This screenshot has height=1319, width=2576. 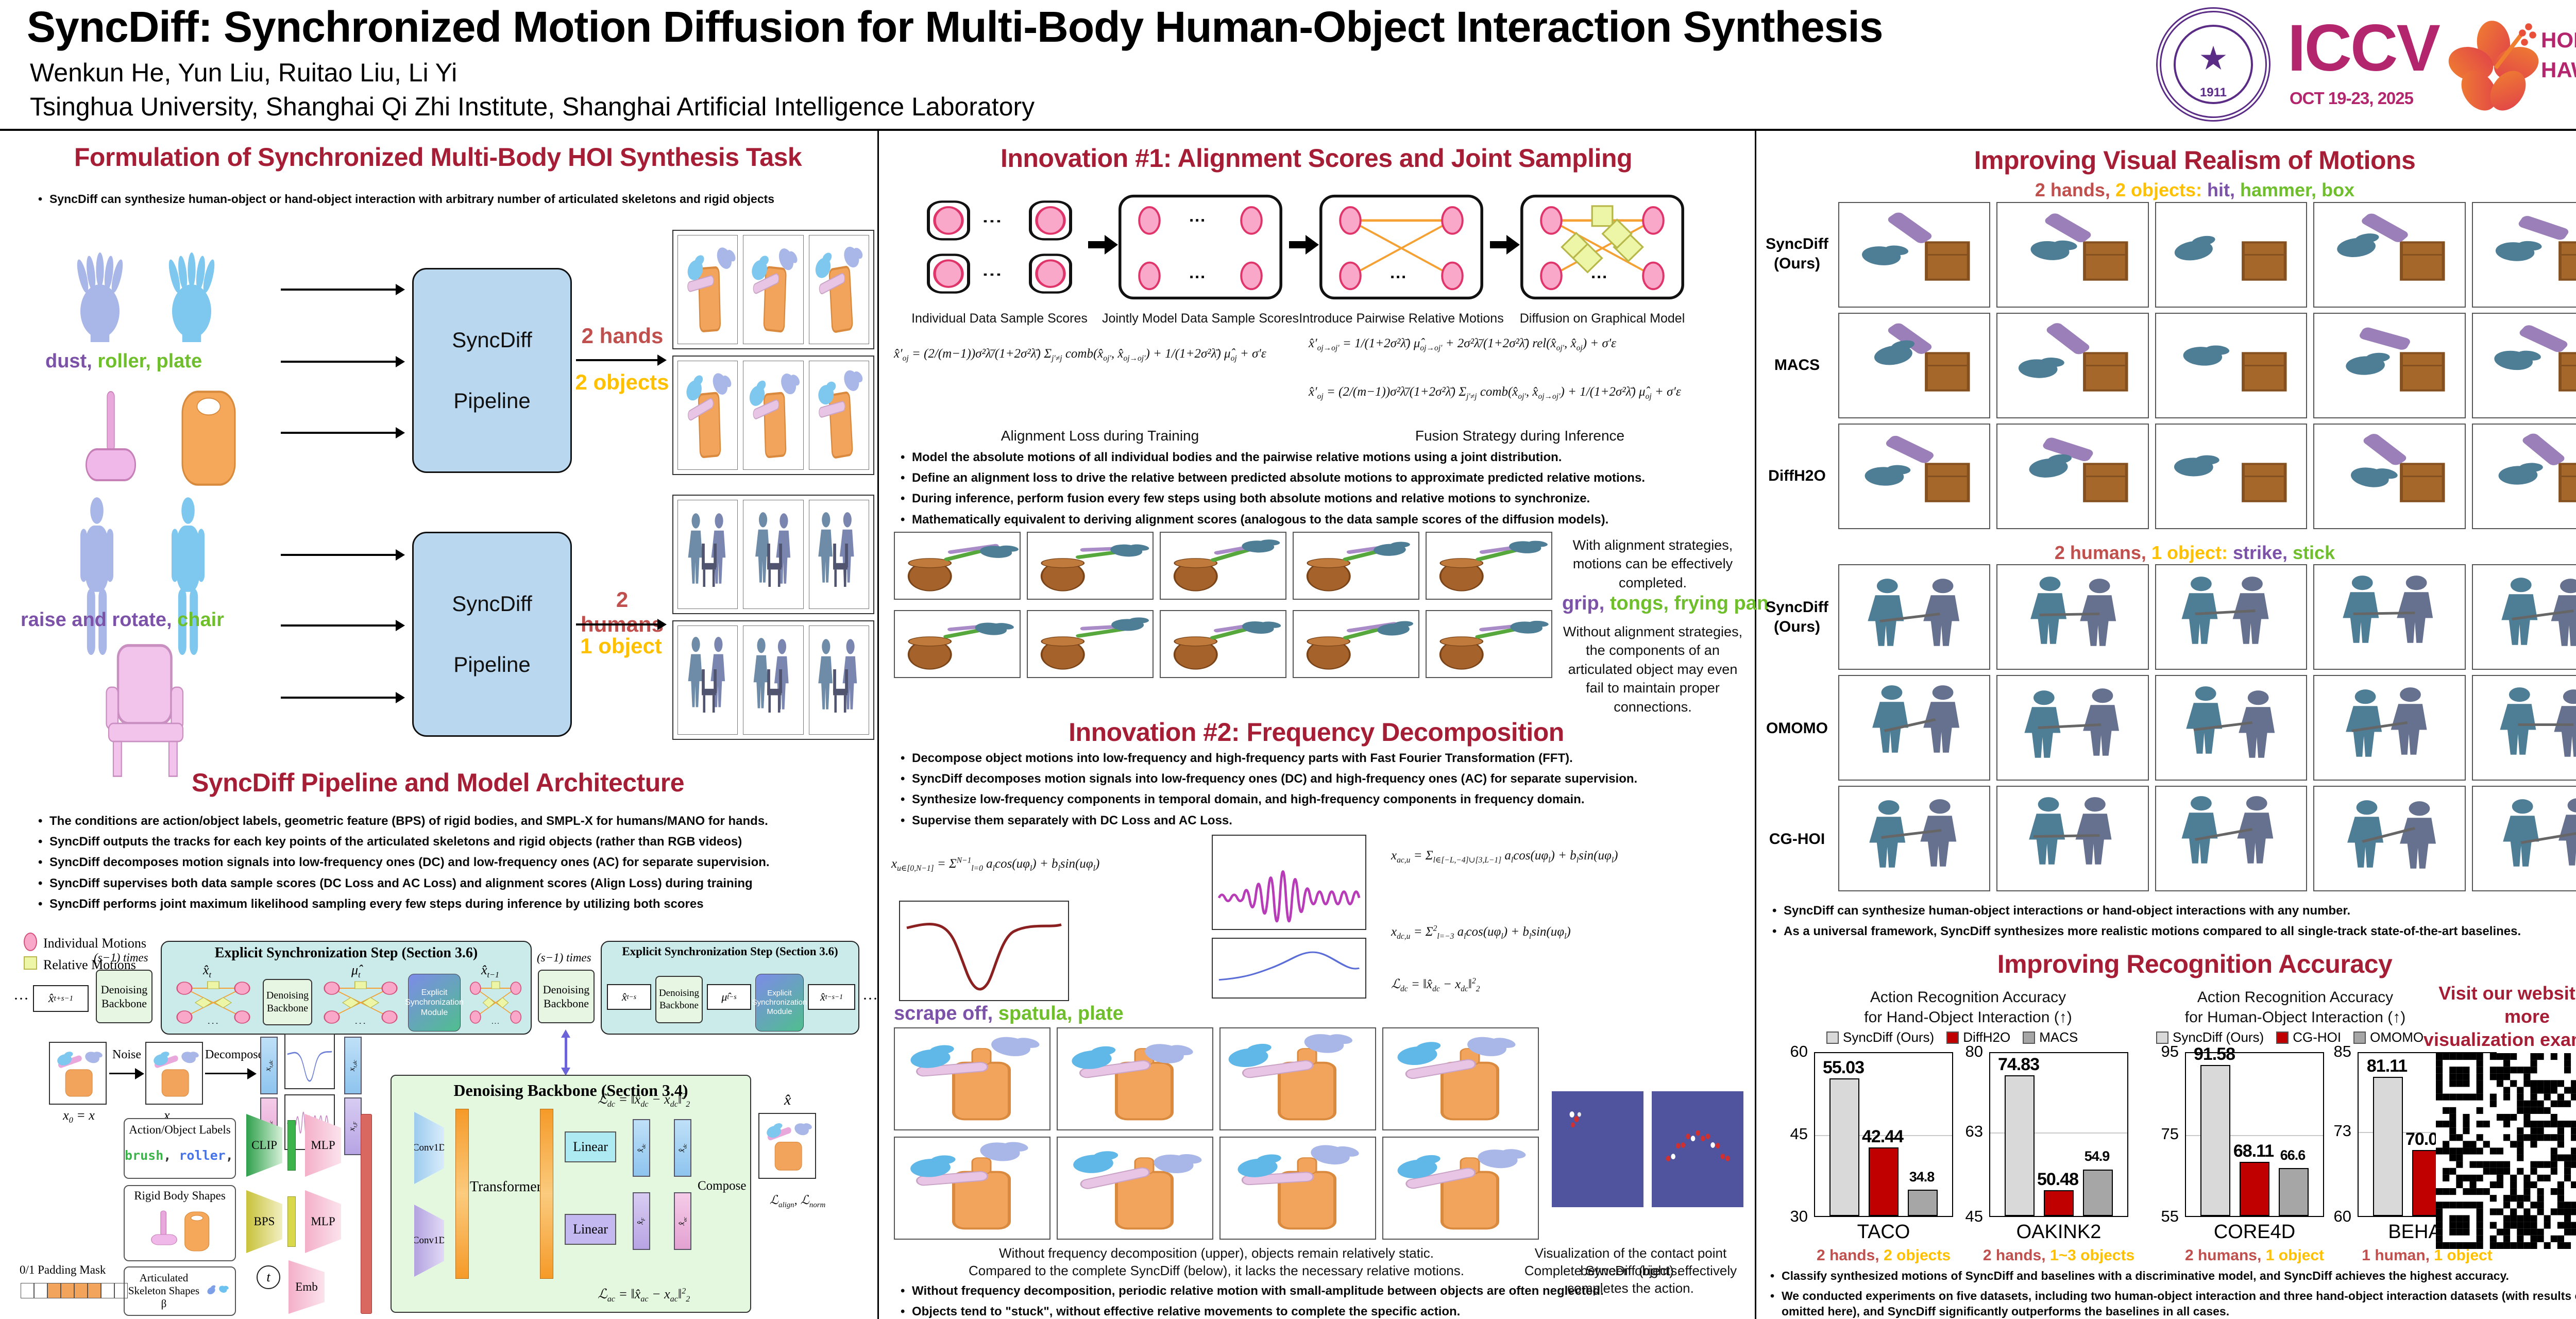 What do you see at coordinates (1880, 1037) in the screenshot?
I see `legend-entry: SyncDiff (Ours)` at bounding box center [1880, 1037].